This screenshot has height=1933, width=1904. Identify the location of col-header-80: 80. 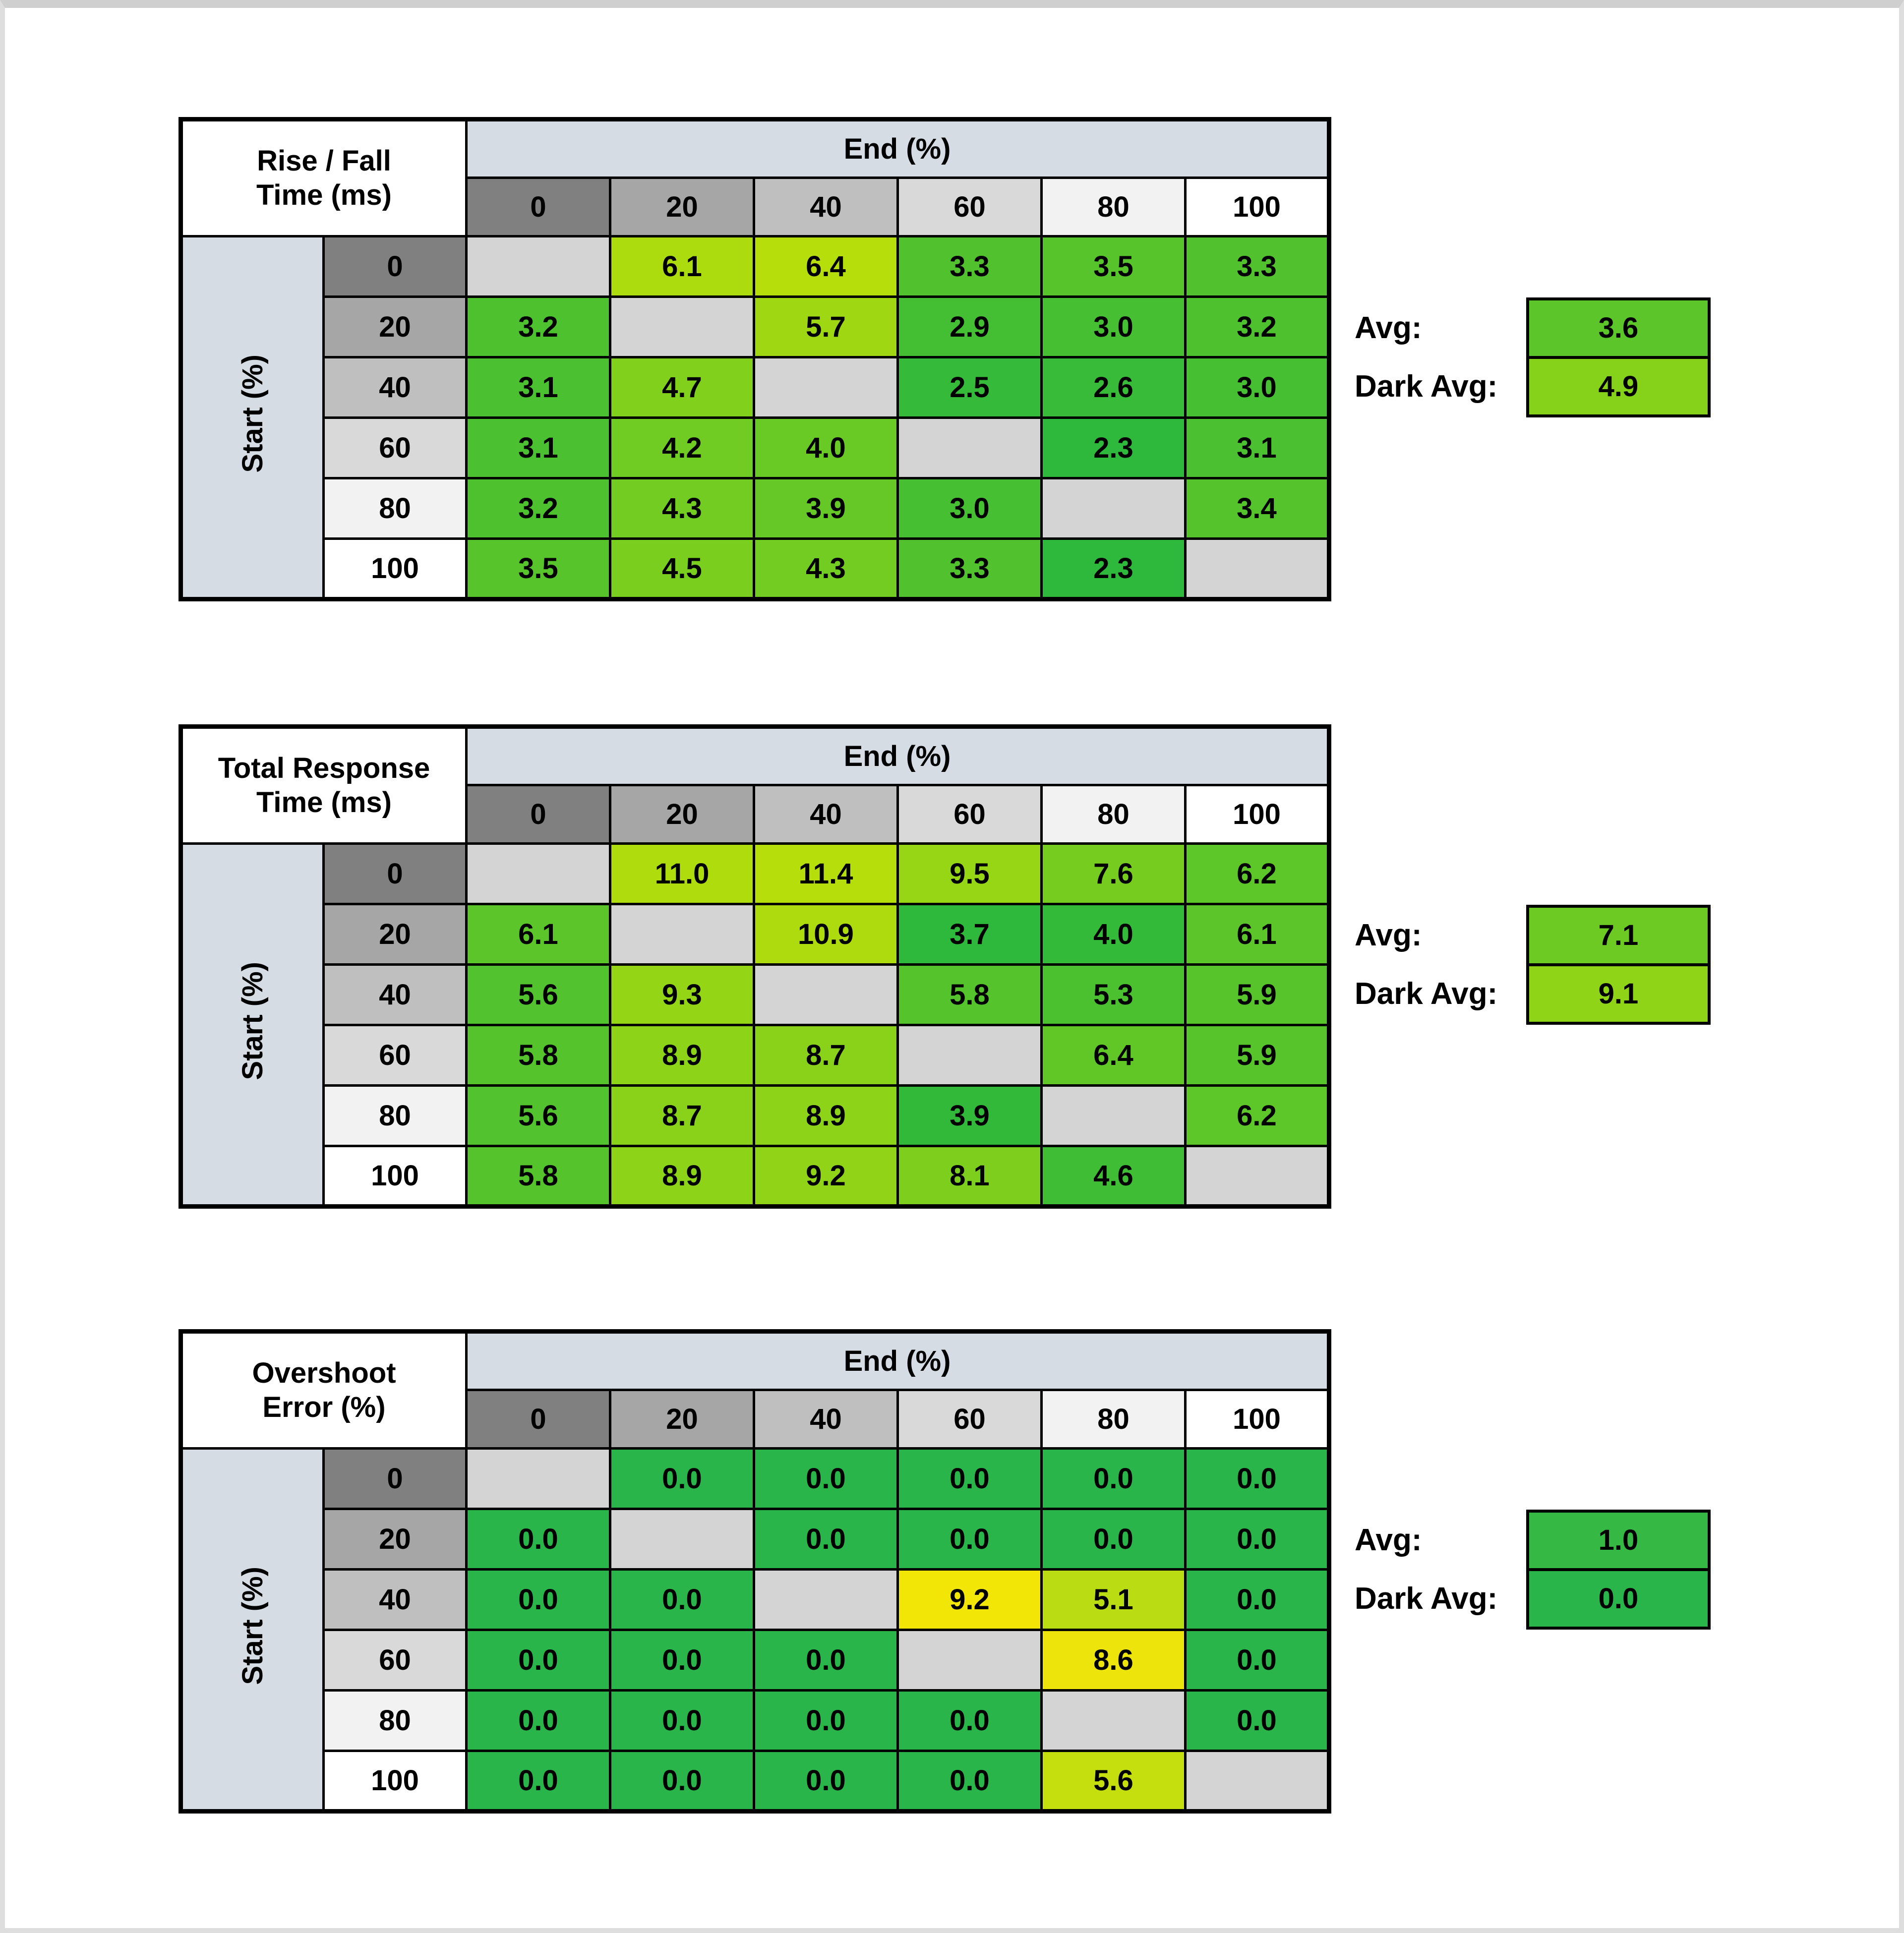
(1113, 1419).